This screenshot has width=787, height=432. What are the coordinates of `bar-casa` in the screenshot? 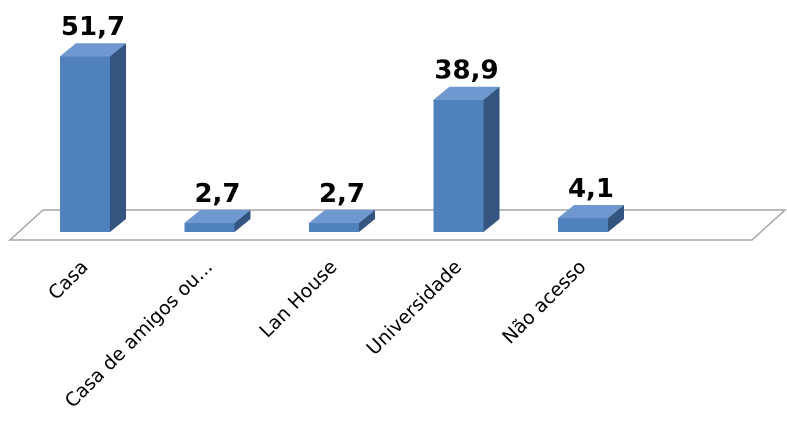 It's located at (93, 137).